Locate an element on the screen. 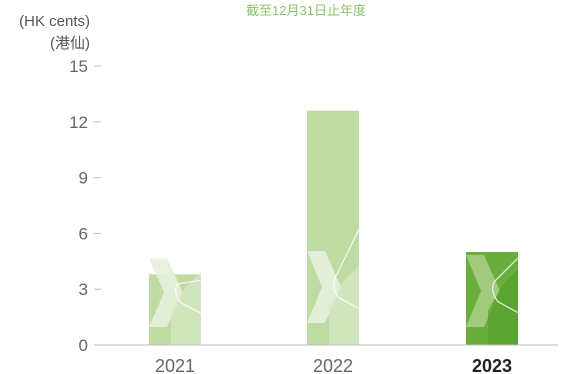  y-tick-label: 15 is located at coordinates (78, 66).